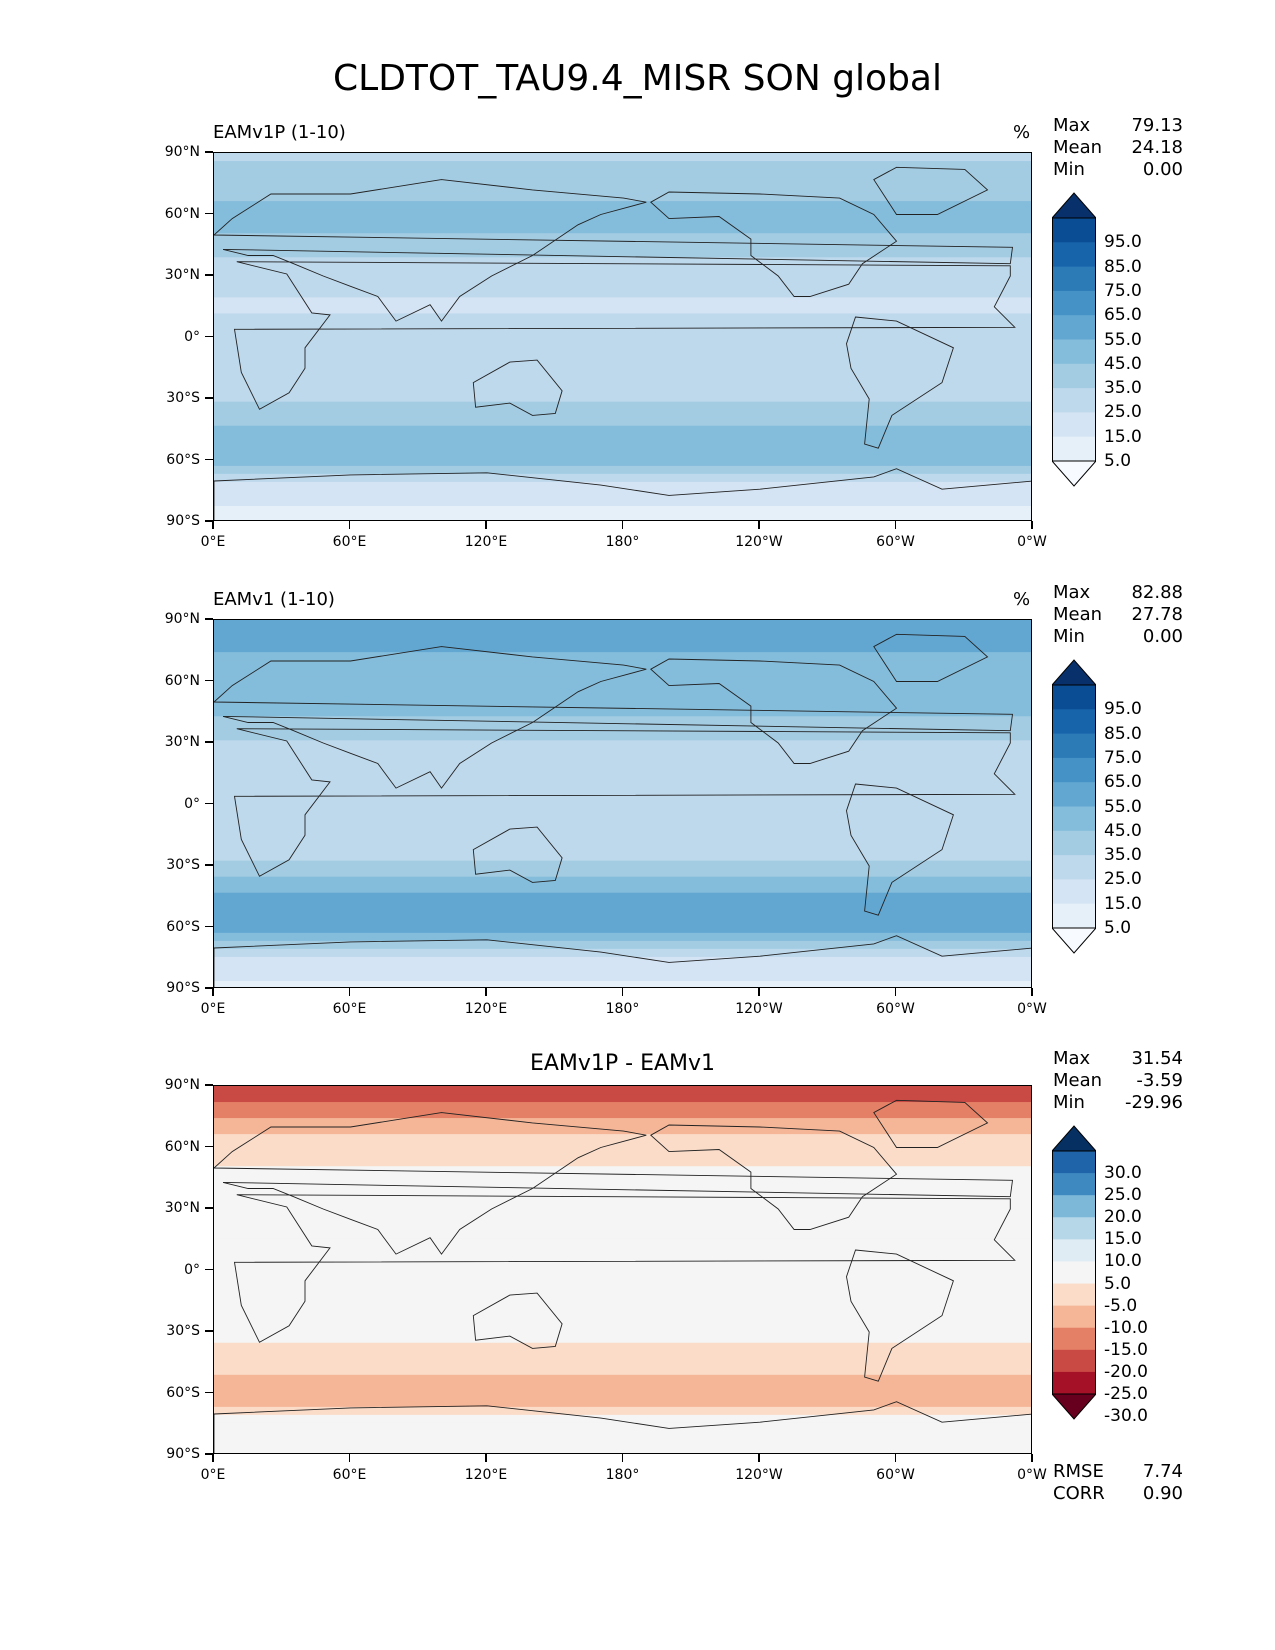 The width and height of the screenshot is (1275, 1650). Describe the element at coordinates (182, 680) in the screenshot. I see `y-tick-label: 60°N` at that location.